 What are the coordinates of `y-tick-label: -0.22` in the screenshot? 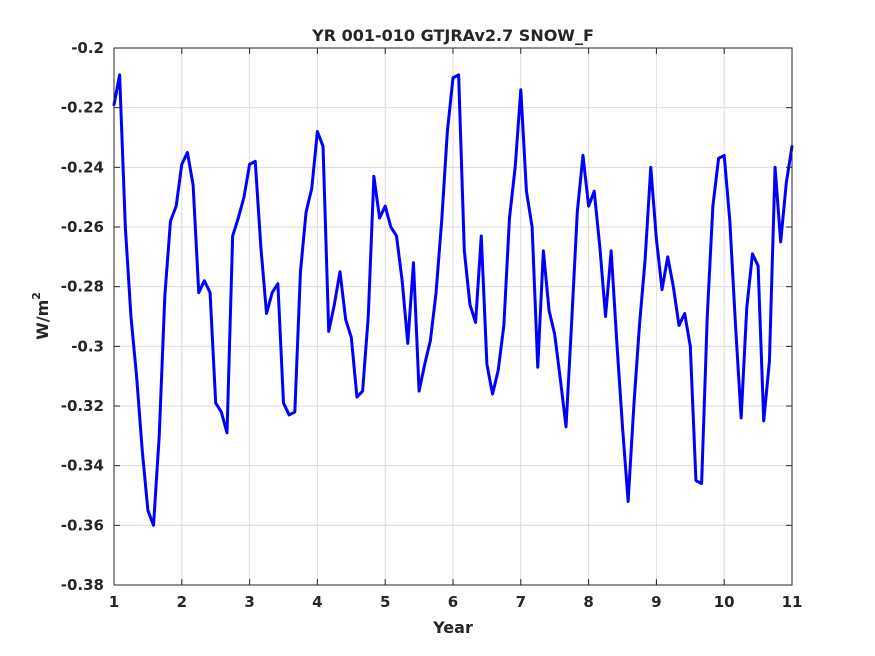 It's located at (82, 108).